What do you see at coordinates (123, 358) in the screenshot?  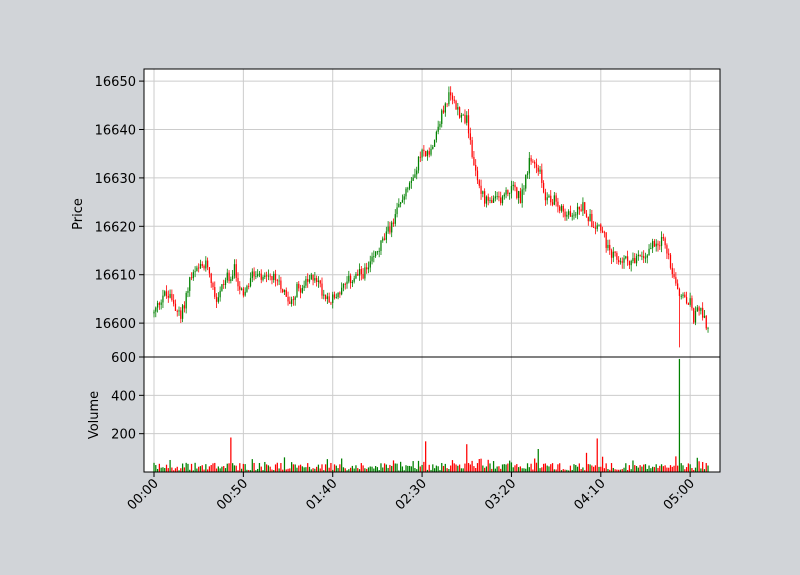 I see `volume-y-tick-label: 600` at bounding box center [123, 358].